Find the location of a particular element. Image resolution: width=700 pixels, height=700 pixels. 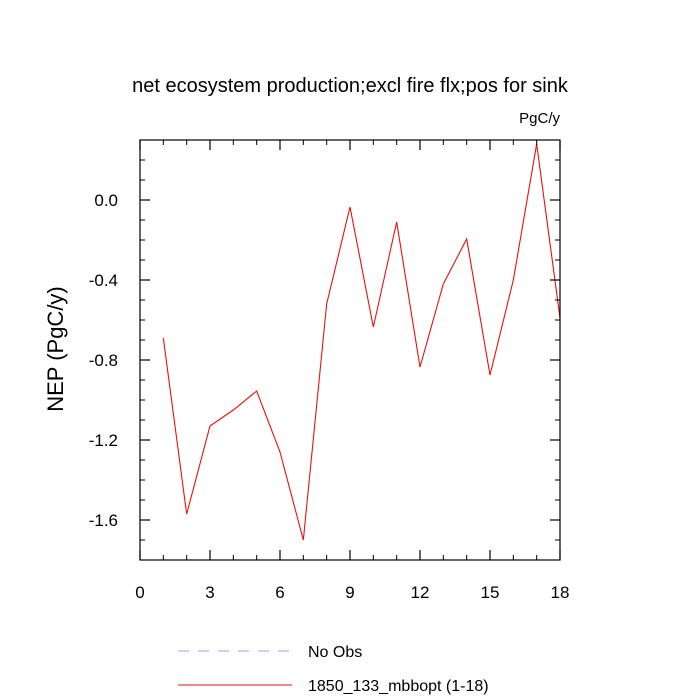

y-axis-label: NEP (PgC/y) is located at coordinates (55, 349).